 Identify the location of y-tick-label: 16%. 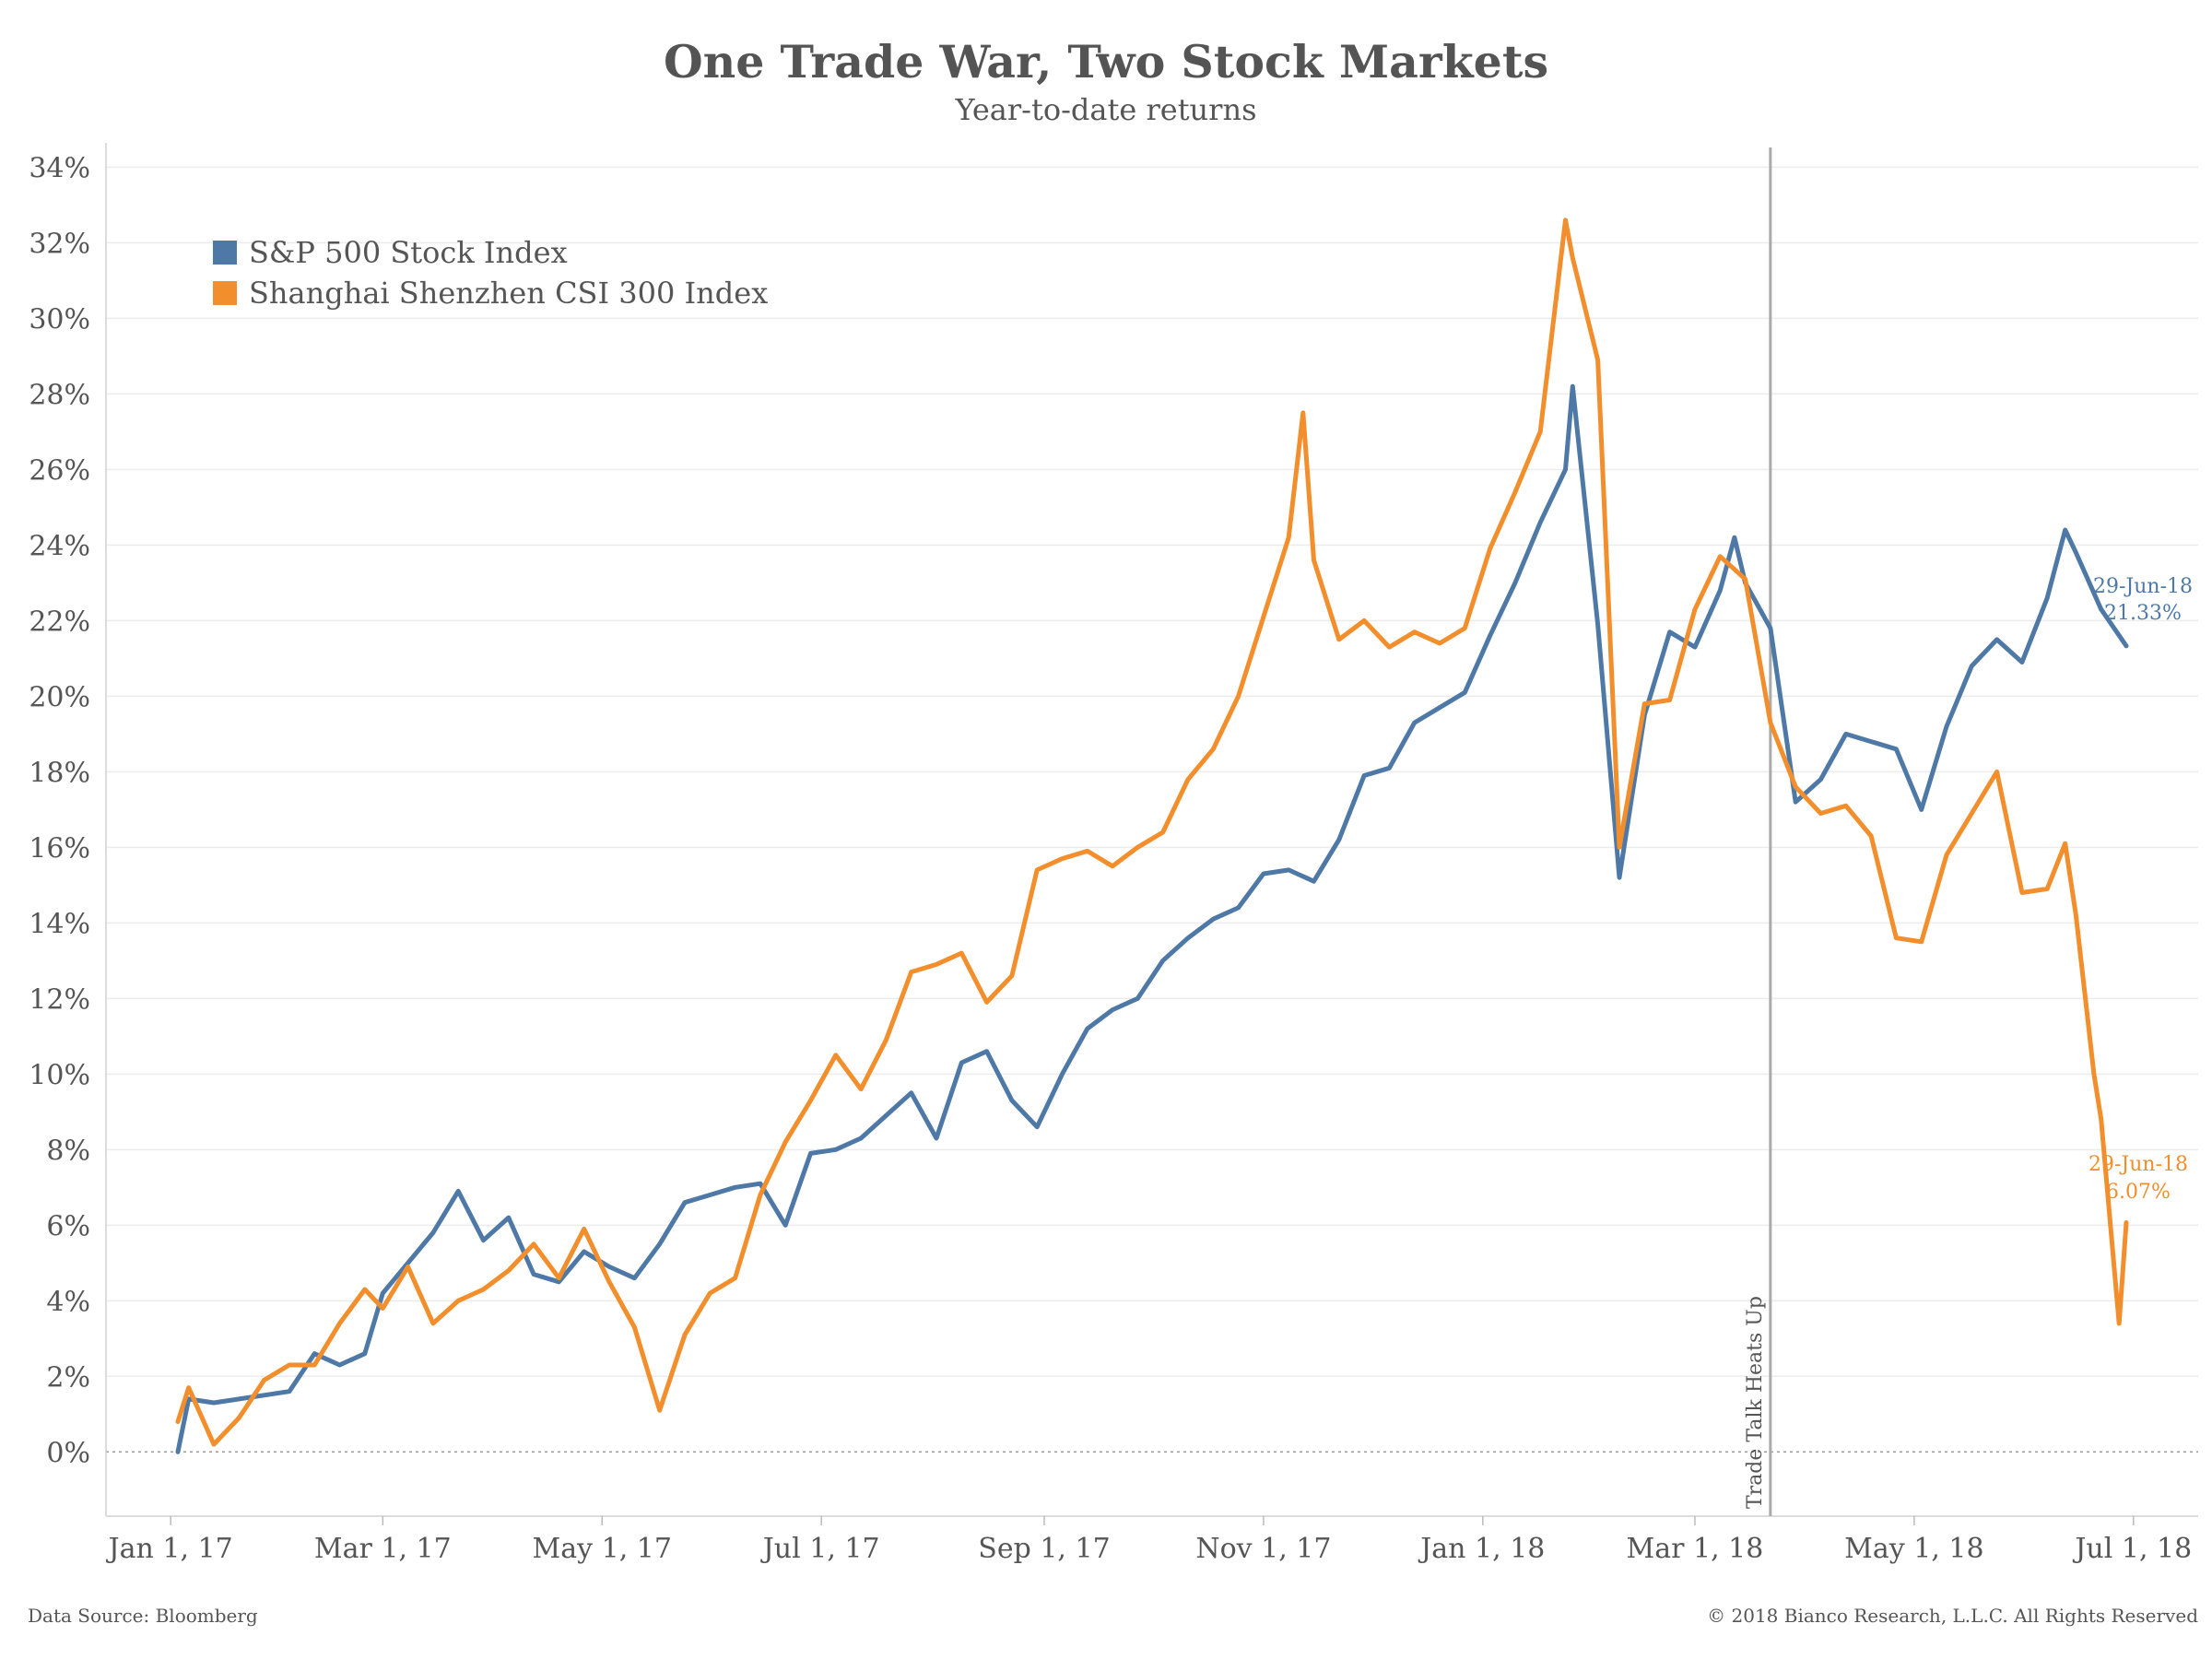
(59, 848).